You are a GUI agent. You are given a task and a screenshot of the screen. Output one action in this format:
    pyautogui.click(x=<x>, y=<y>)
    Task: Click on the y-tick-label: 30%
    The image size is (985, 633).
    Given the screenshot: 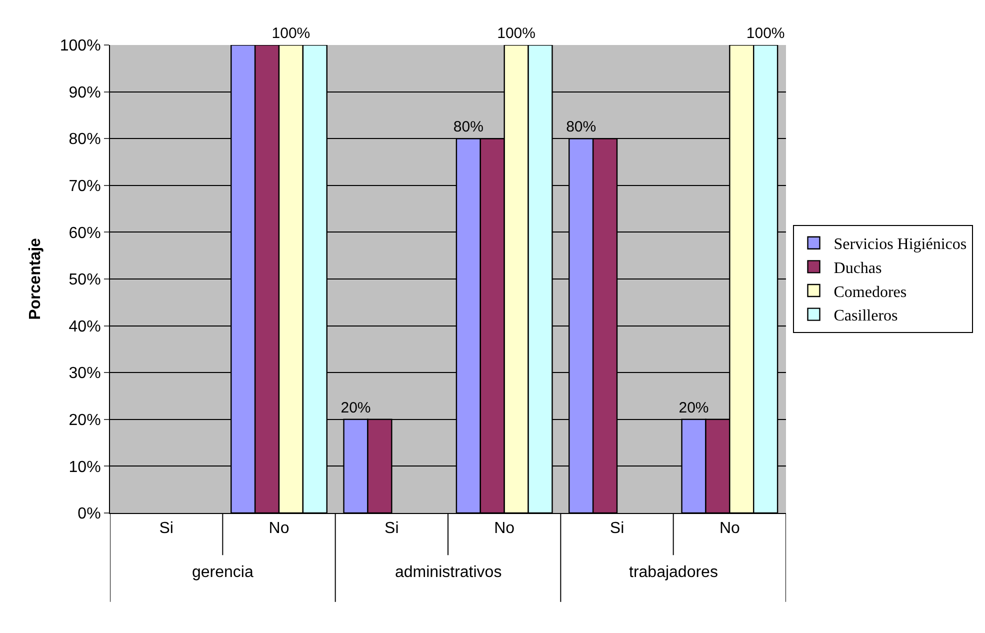 What is the action you would take?
    pyautogui.click(x=84, y=373)
    